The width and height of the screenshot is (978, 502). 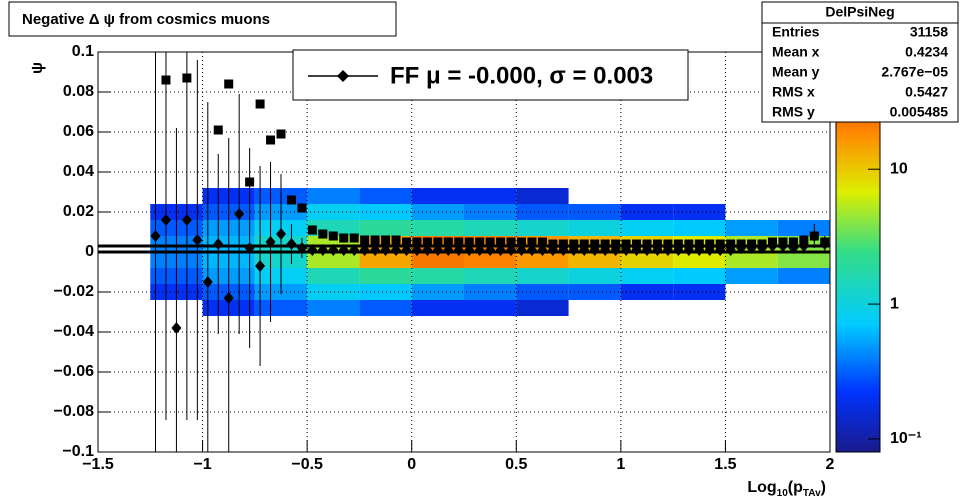 I want to click on legend-text: FF μ = -0.000, σ = 0.003, so click(x=521, y=75).